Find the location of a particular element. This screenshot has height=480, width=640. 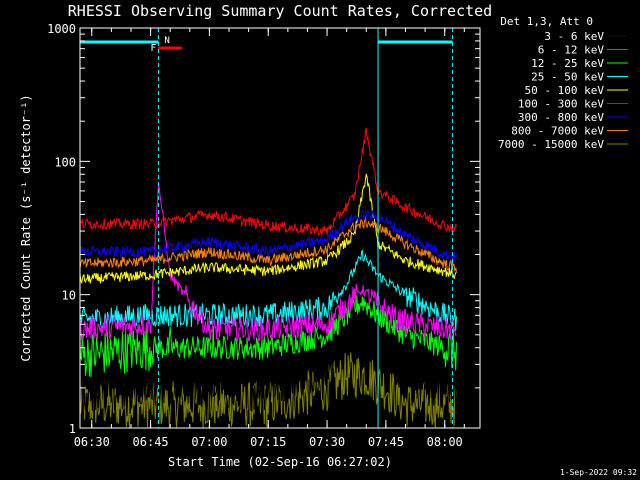

x-axis-label: Start Time (02-Sep-16 06:27:02) is located at coordinates (280, 462).